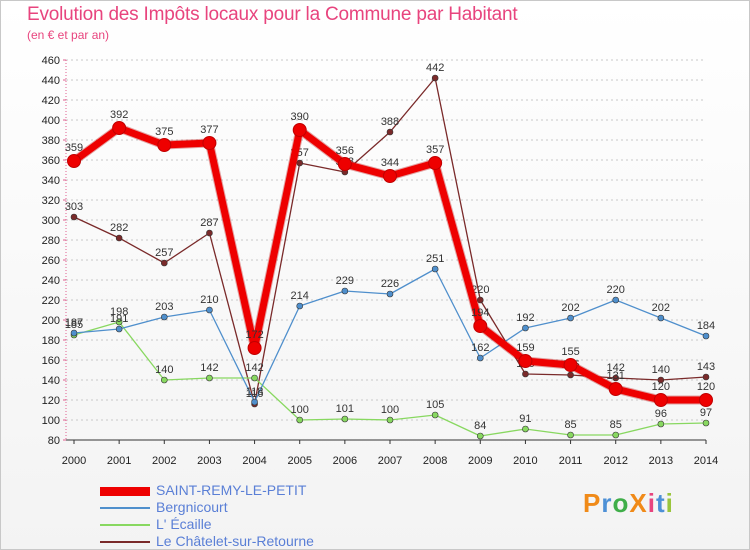 The width and height of the screenshot is (750, 550). What do you see at coordinates (706, 326) in the screenshot?
I see `data-label: 184` at bounding box center [706, 326].